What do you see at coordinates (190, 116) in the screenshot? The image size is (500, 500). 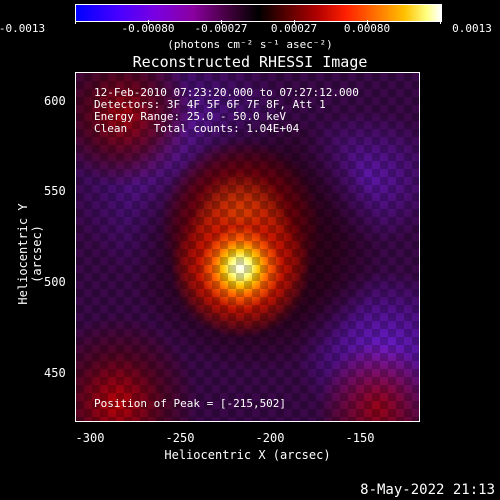 I see `info-line: Energy Range: 25.0 - 50.0 keV` at bounding box center [190, 116].